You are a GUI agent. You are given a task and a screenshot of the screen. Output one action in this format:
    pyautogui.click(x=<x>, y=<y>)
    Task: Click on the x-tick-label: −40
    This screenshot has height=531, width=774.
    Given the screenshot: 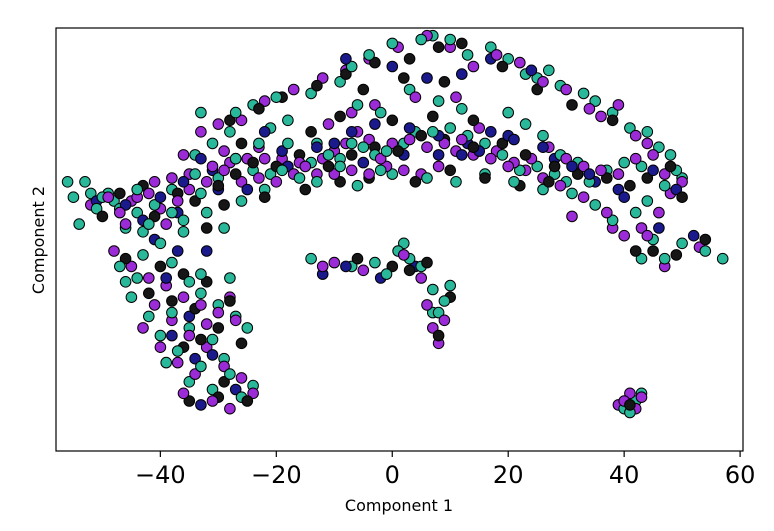 What is the action you would take?
    pyautogui.click(x=160, y=475)
    